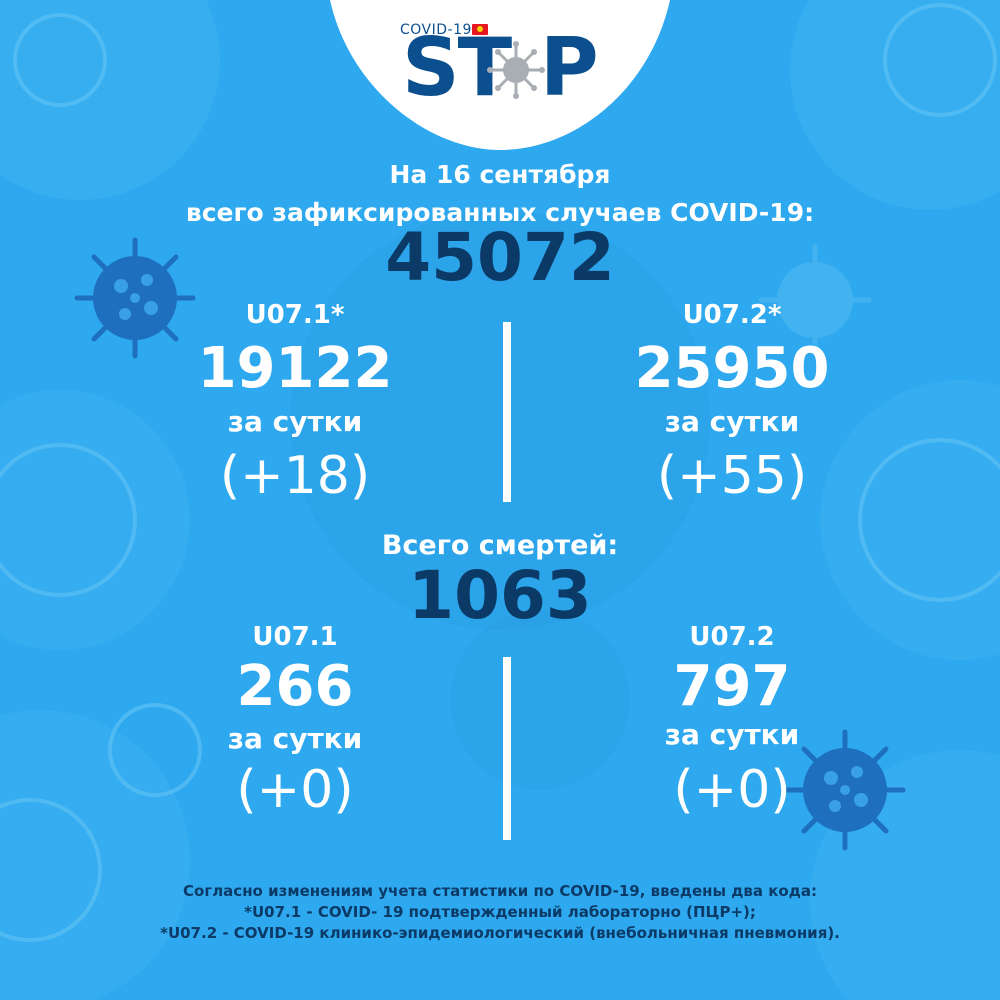 The height and width of the screenshot is (1000, 1000). What do you see at coordinates (732, 686) in the screenshot?
I see `deaths-right-value: 797` at bounding box center [732, 686].